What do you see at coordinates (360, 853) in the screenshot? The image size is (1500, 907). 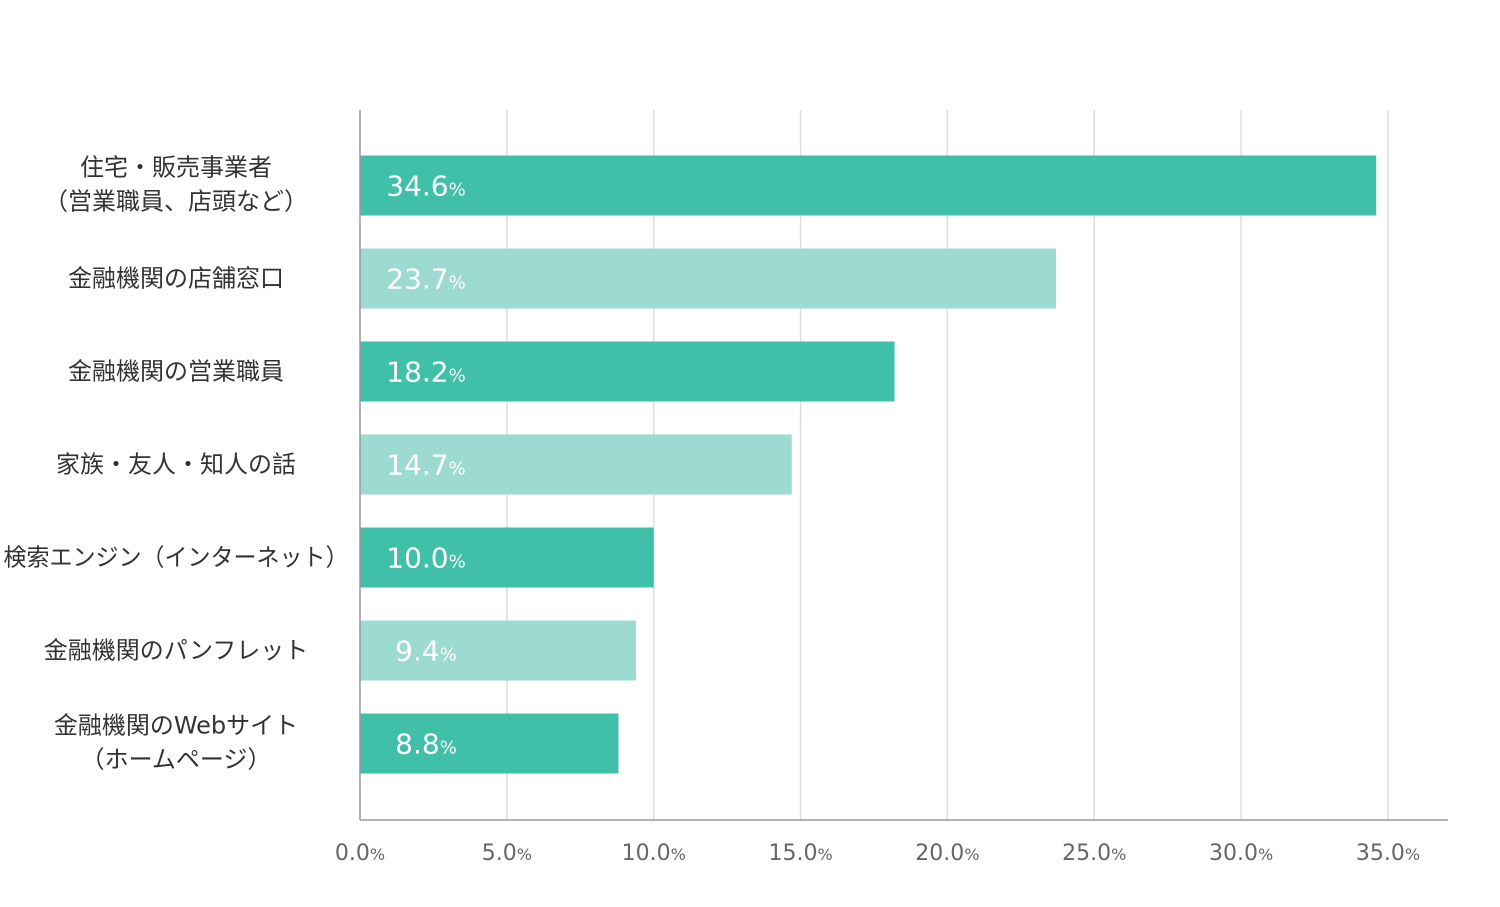 I see `x-tick-label: 0.0%` at bounding box center [360, 853].